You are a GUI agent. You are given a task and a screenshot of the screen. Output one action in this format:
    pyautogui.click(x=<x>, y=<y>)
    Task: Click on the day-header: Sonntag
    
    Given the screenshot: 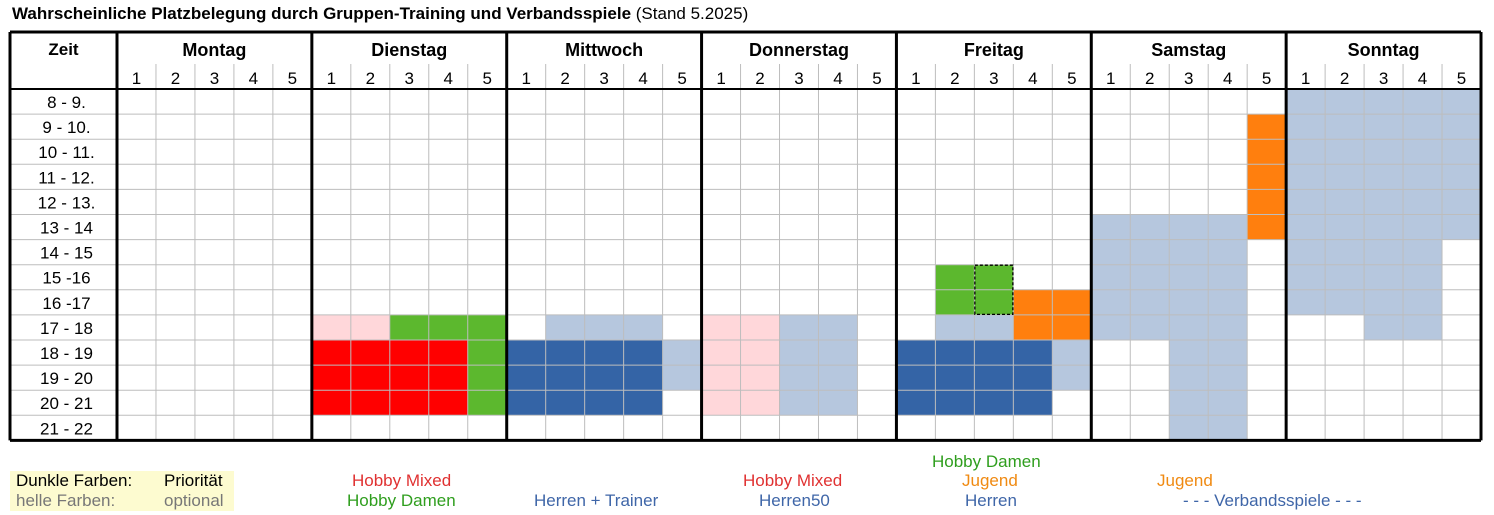 What is the action you would take?
    pyautogui.click(x=1384, y=50)
    